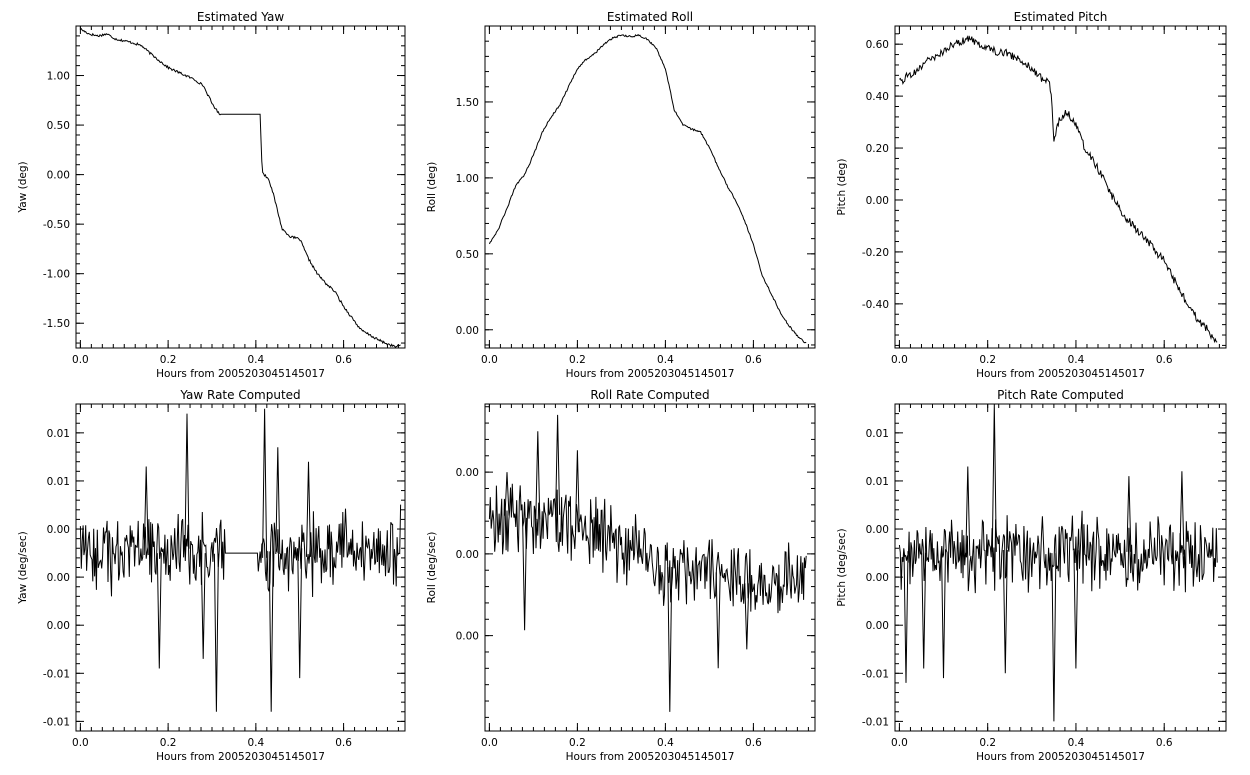 The height and width of the screenshot is (775, 1250). I want to click on pitch-ytick-label: -0.20, so click(875, 253).